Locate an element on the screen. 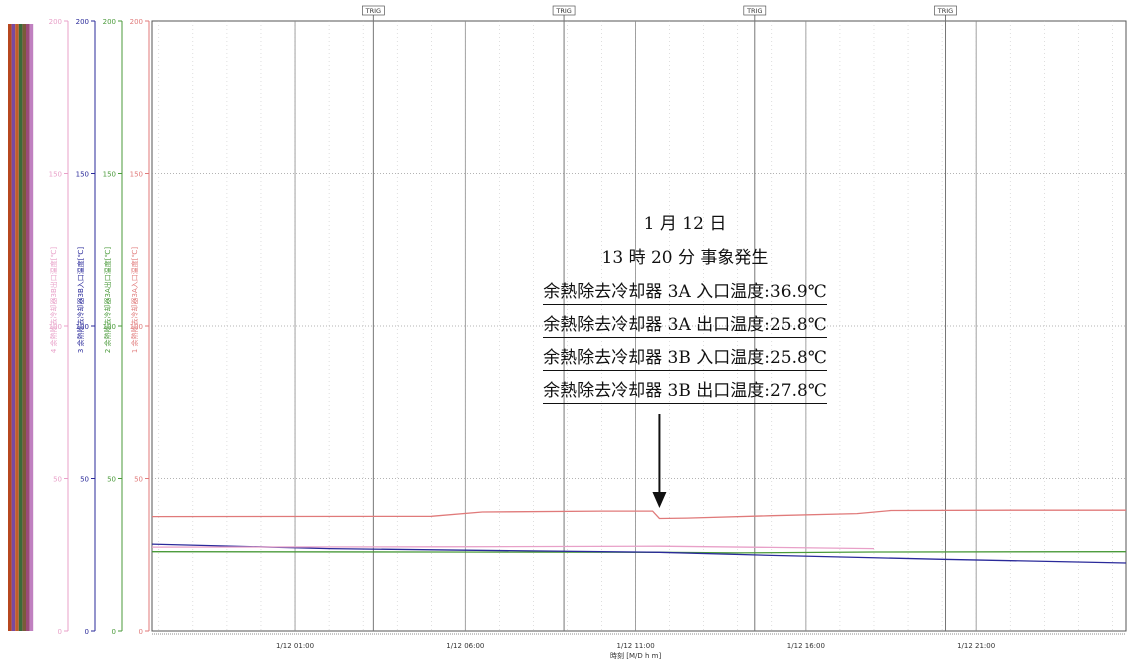  event-arrow is located at coordinates (659, 461).